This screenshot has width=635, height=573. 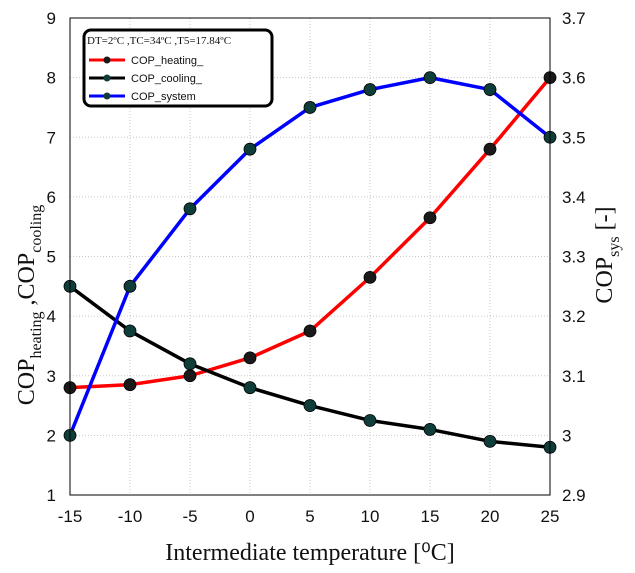 What do you see at coordinates (27, 282) in the screenshot?
I see `y-left-sep: ,COP` at bounding box center [27, 282].